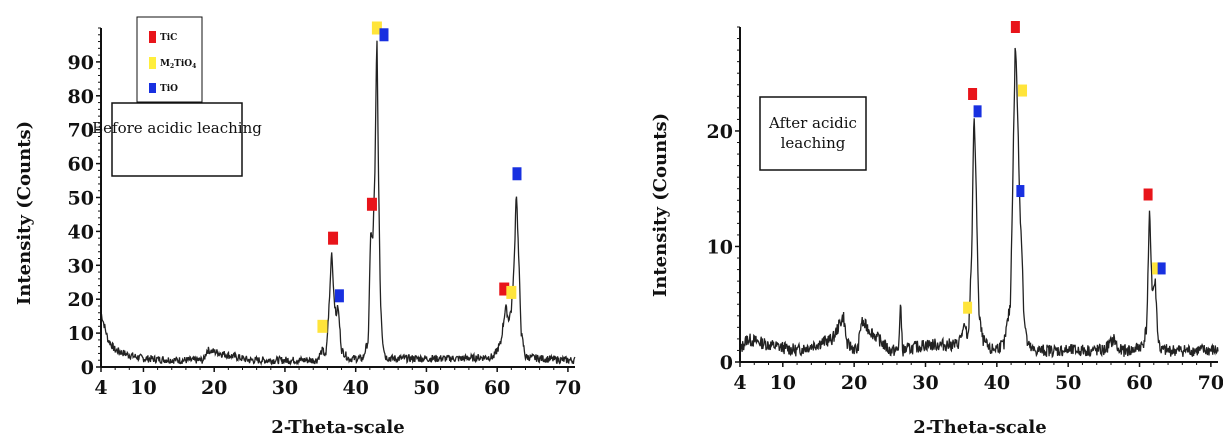 The height and width of the screenshot is (441, 1223). I want to click on annotation-box-before: Before acidic leaching, so click(177, 139).